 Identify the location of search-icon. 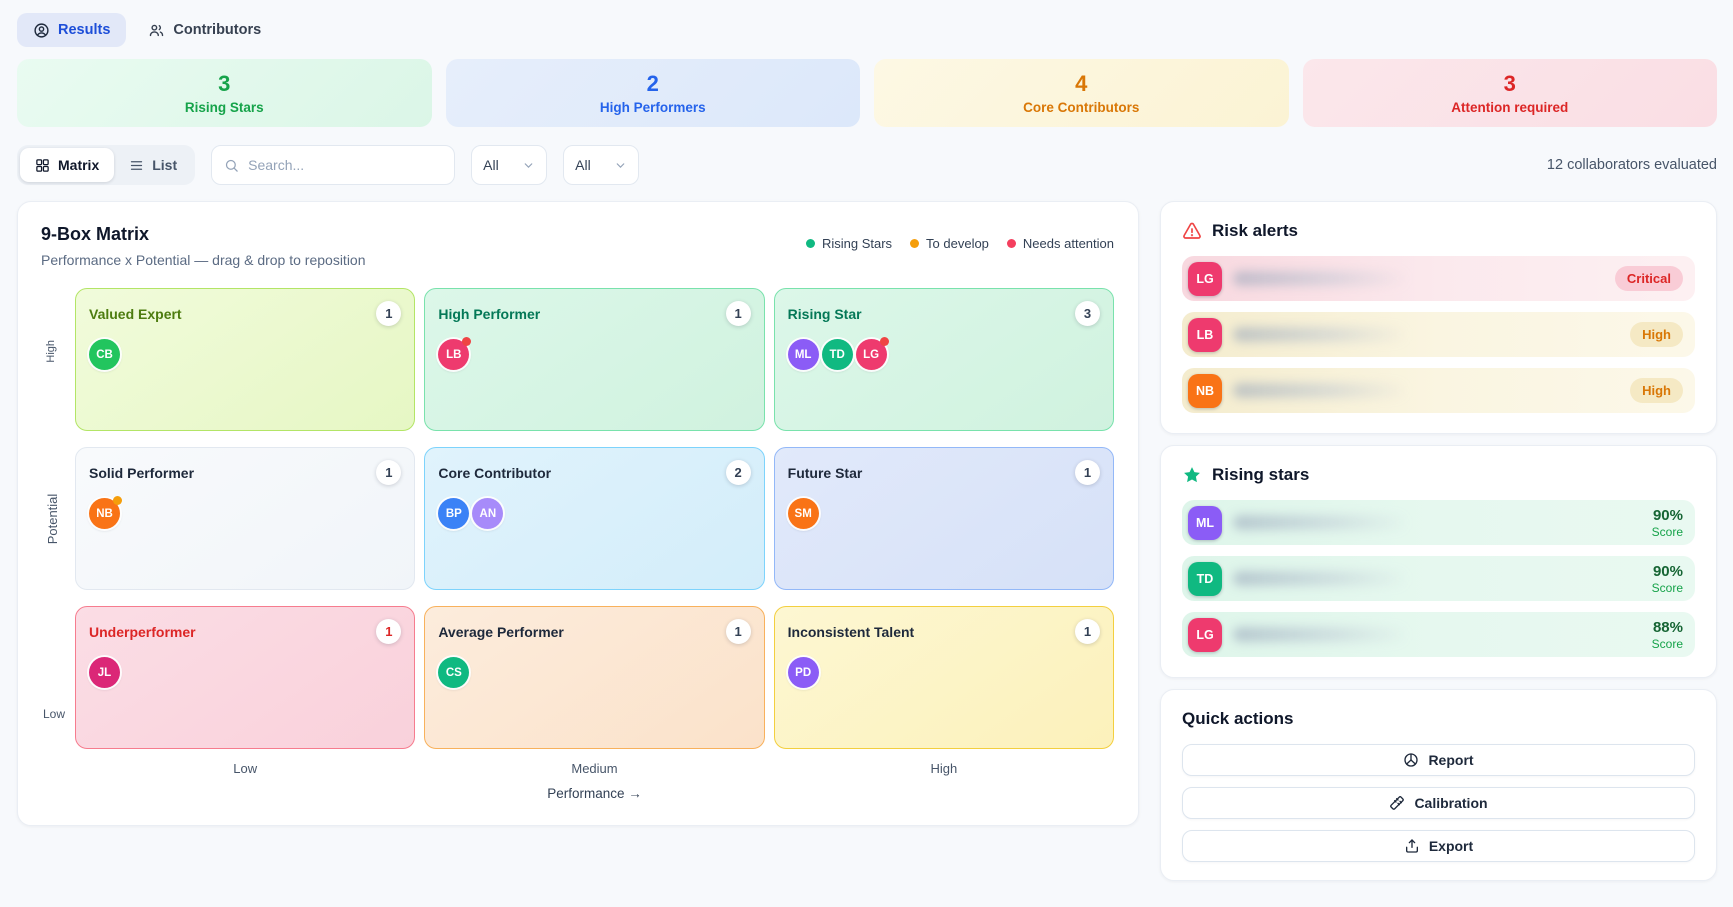
(231, 165).